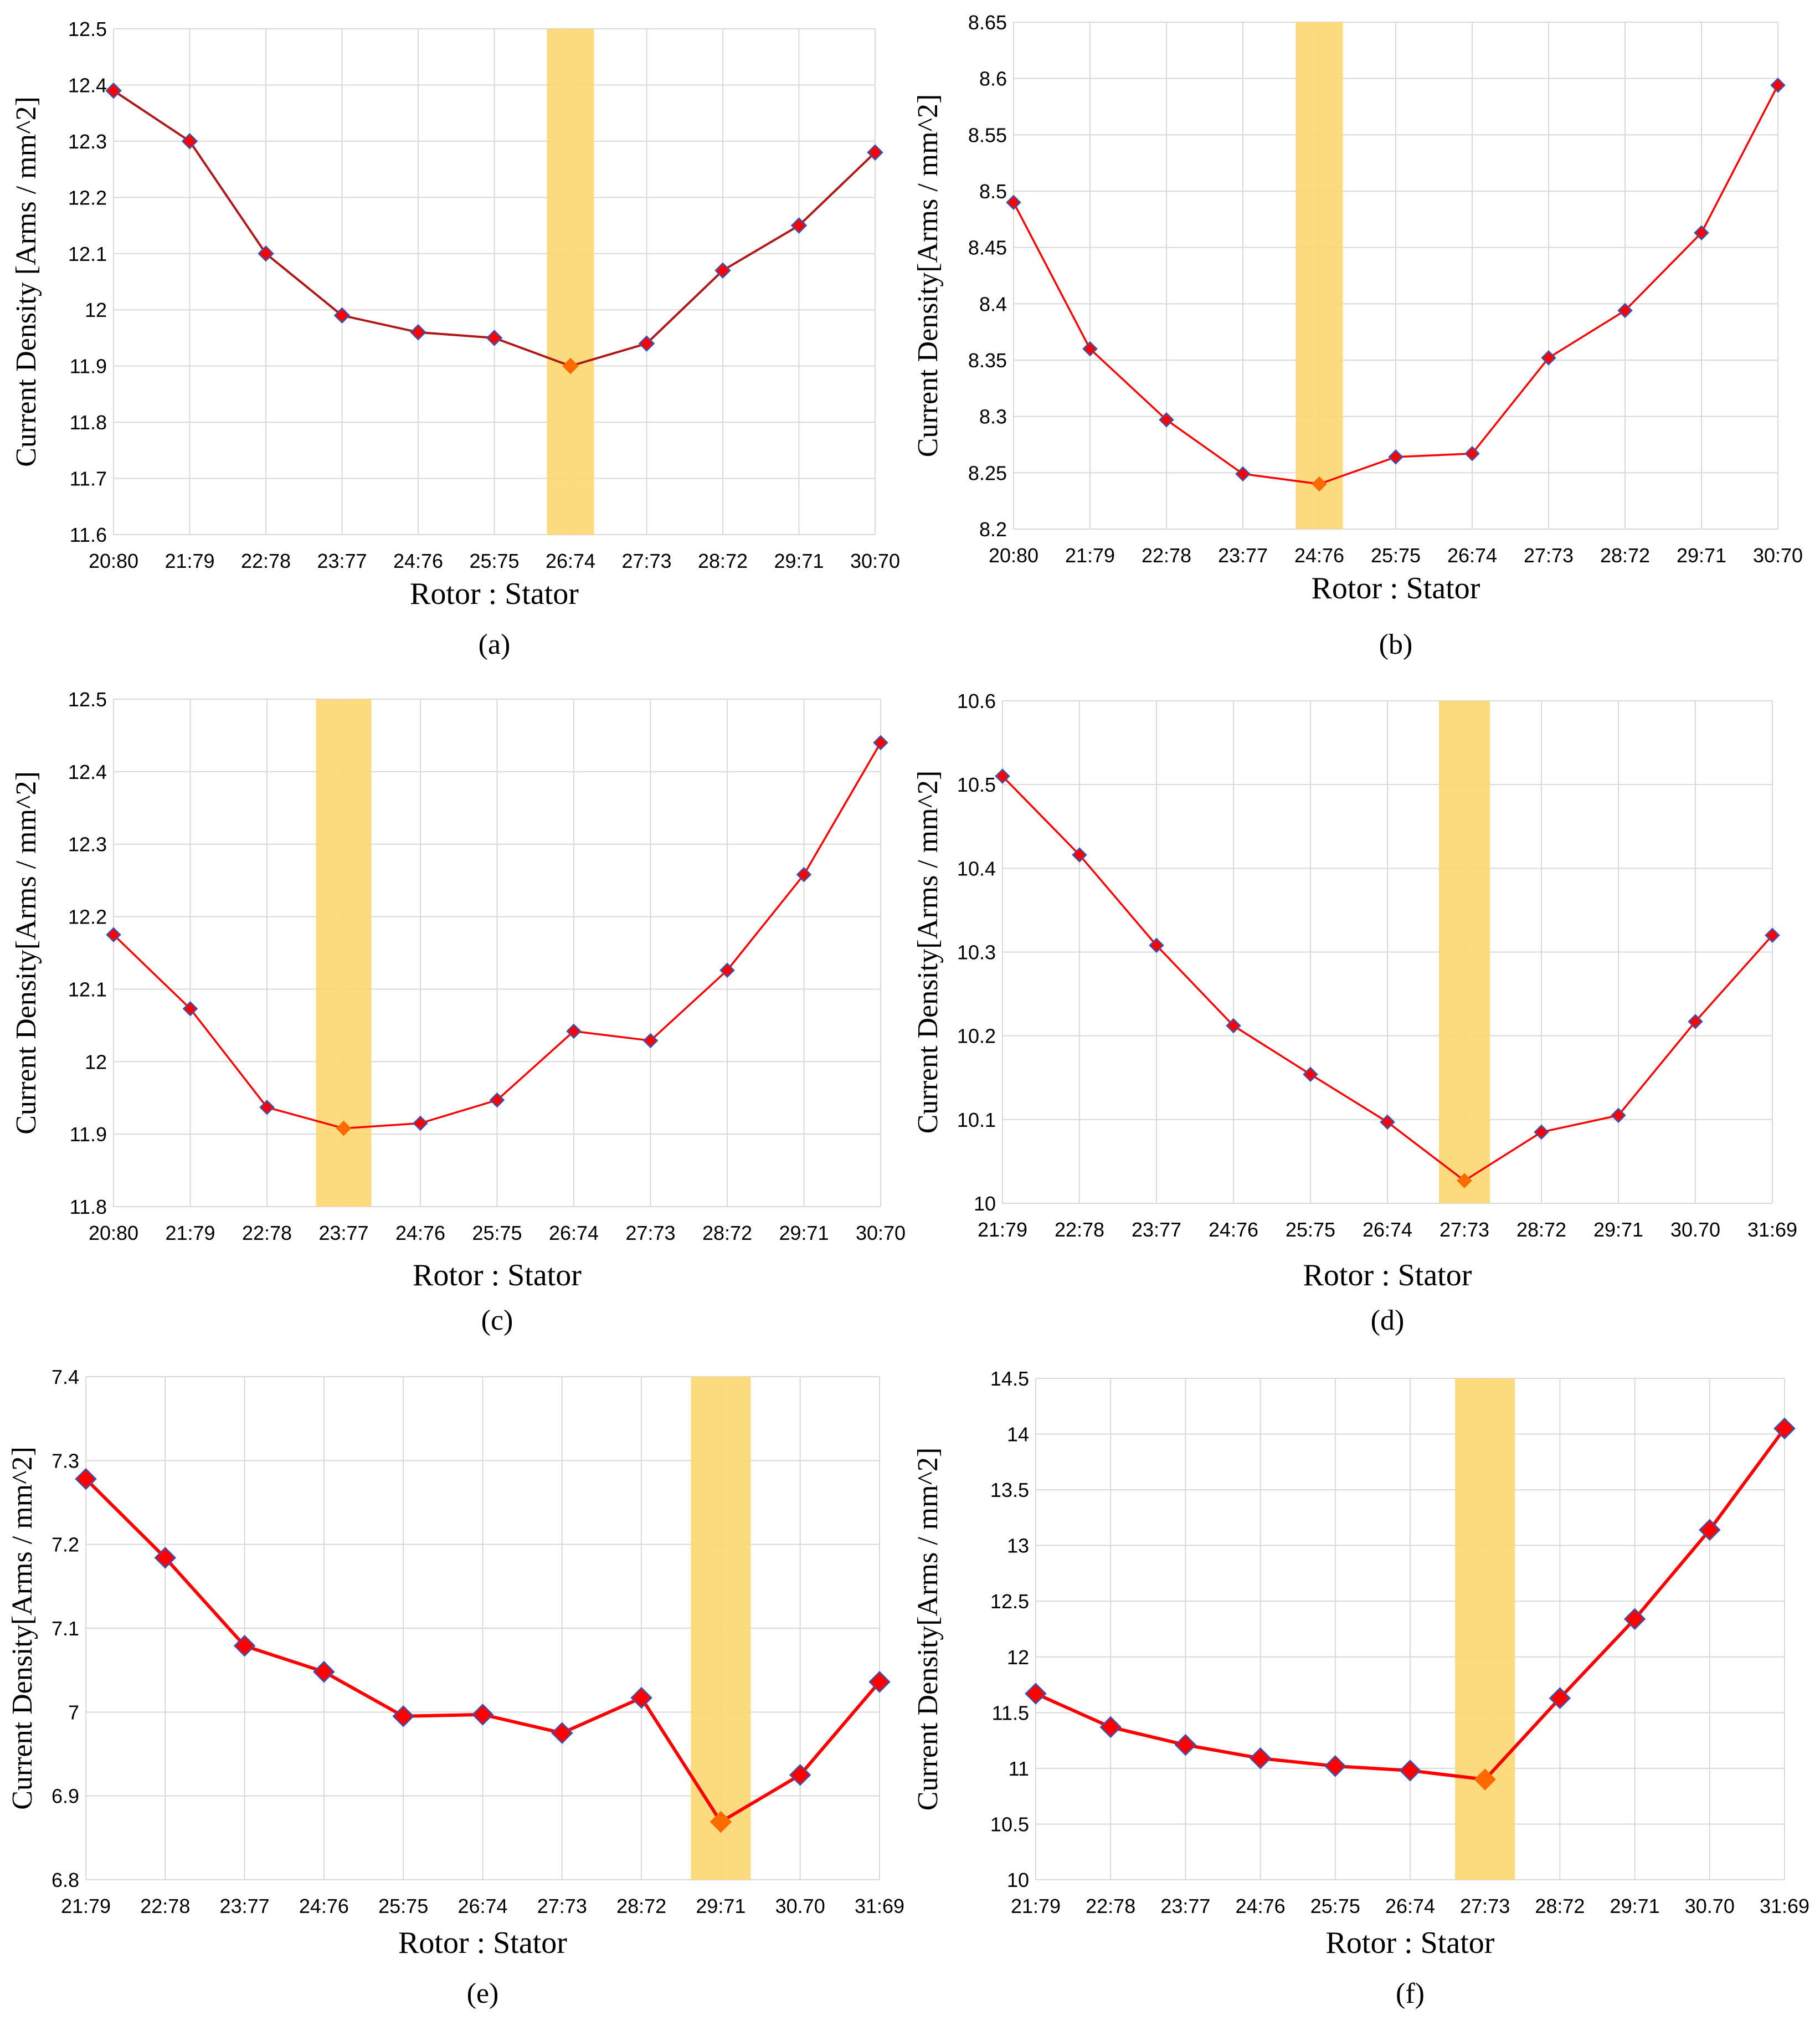  Describe the element at coordinates (928, 276) in the screenshot. I see `y-axis-title: Current Density[Arms / mm^2]` at that location.